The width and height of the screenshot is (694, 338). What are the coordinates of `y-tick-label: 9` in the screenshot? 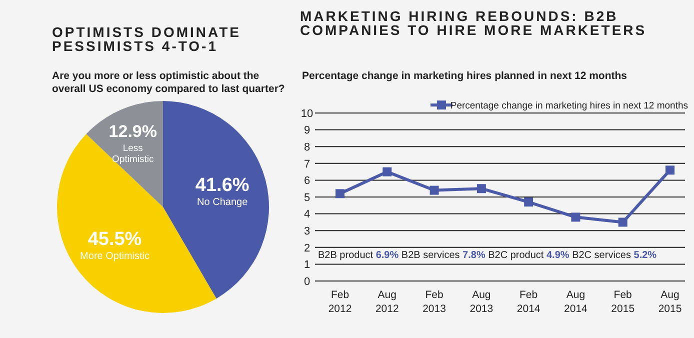 It's located at (307, 130).